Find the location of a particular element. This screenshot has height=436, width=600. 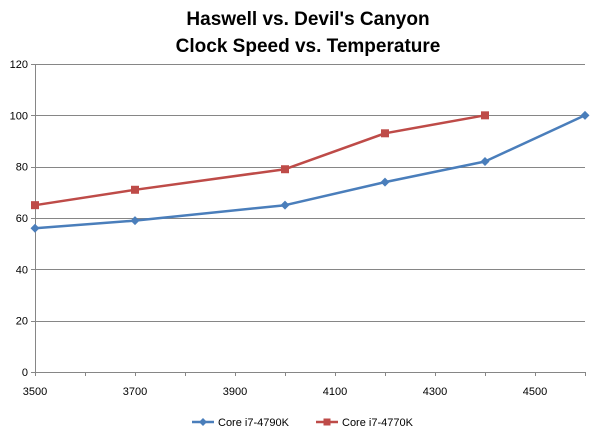

x-tick-label-4300: 4300 is located at coordinates (435, 392).